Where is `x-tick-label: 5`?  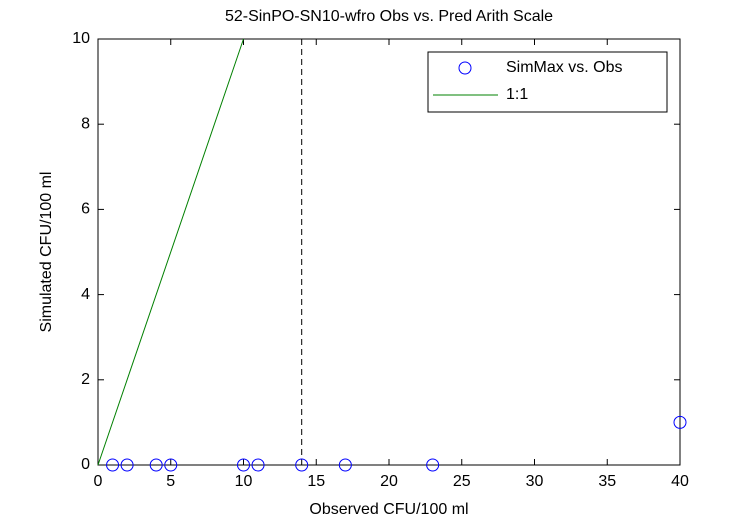
x-tick-label: 5 is located at coordinates (170, 481).